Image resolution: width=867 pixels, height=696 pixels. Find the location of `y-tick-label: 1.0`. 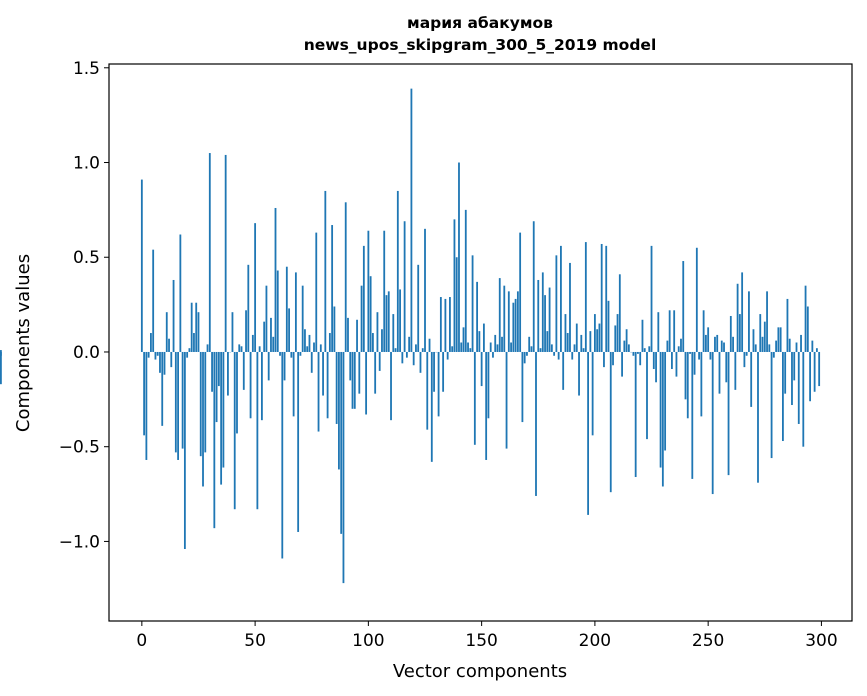

y-tick-label: 1.0 is located at coordinates (86, 164).